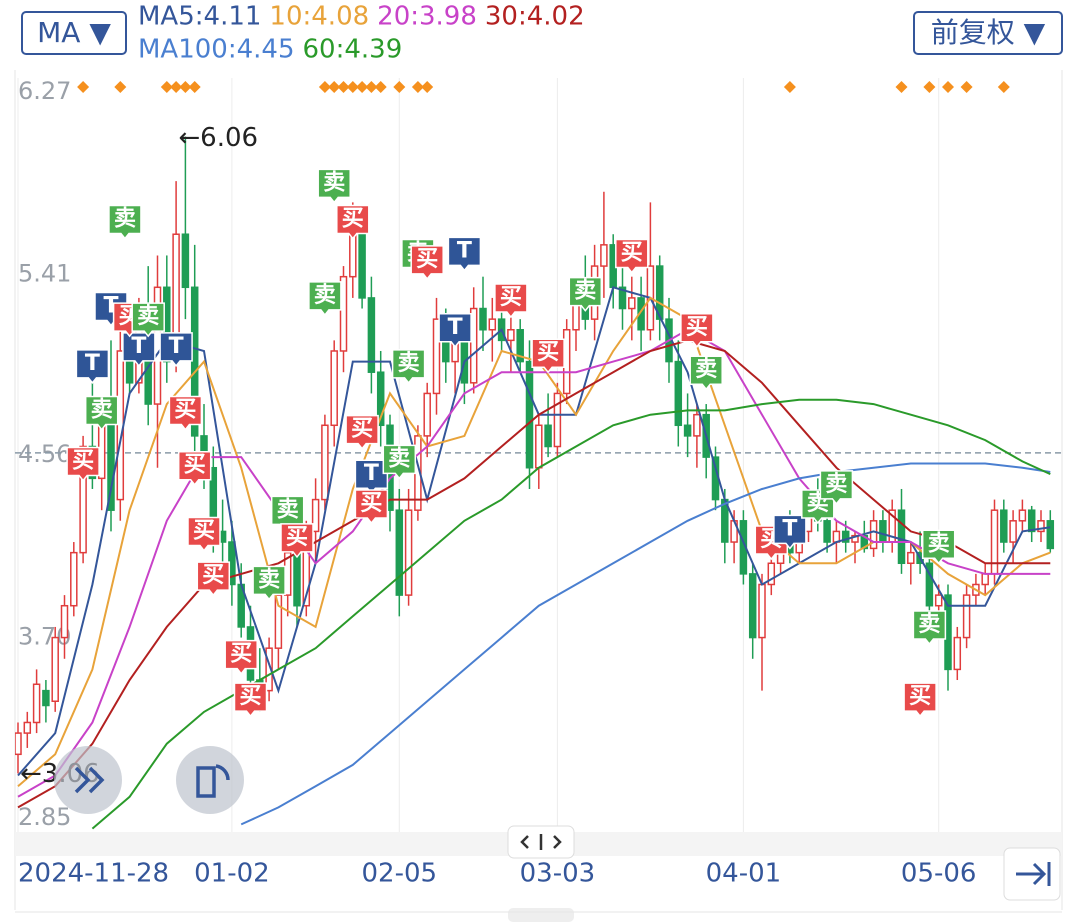 Image resolution: width=1080 pixels, height=922 pixels. I want to click on rotate-button-icon, so click(213, 781).